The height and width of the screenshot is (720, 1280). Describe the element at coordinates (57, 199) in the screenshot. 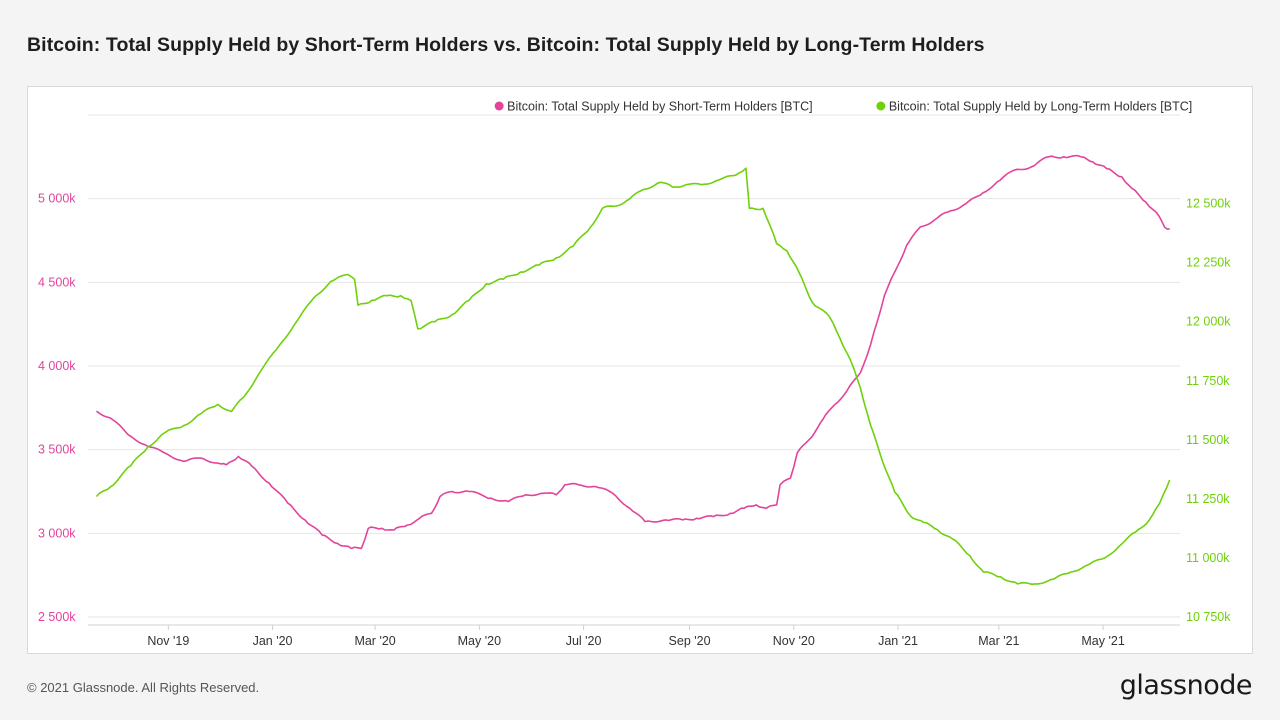

I see `y-left-tick-label: 5 000k` at that location.